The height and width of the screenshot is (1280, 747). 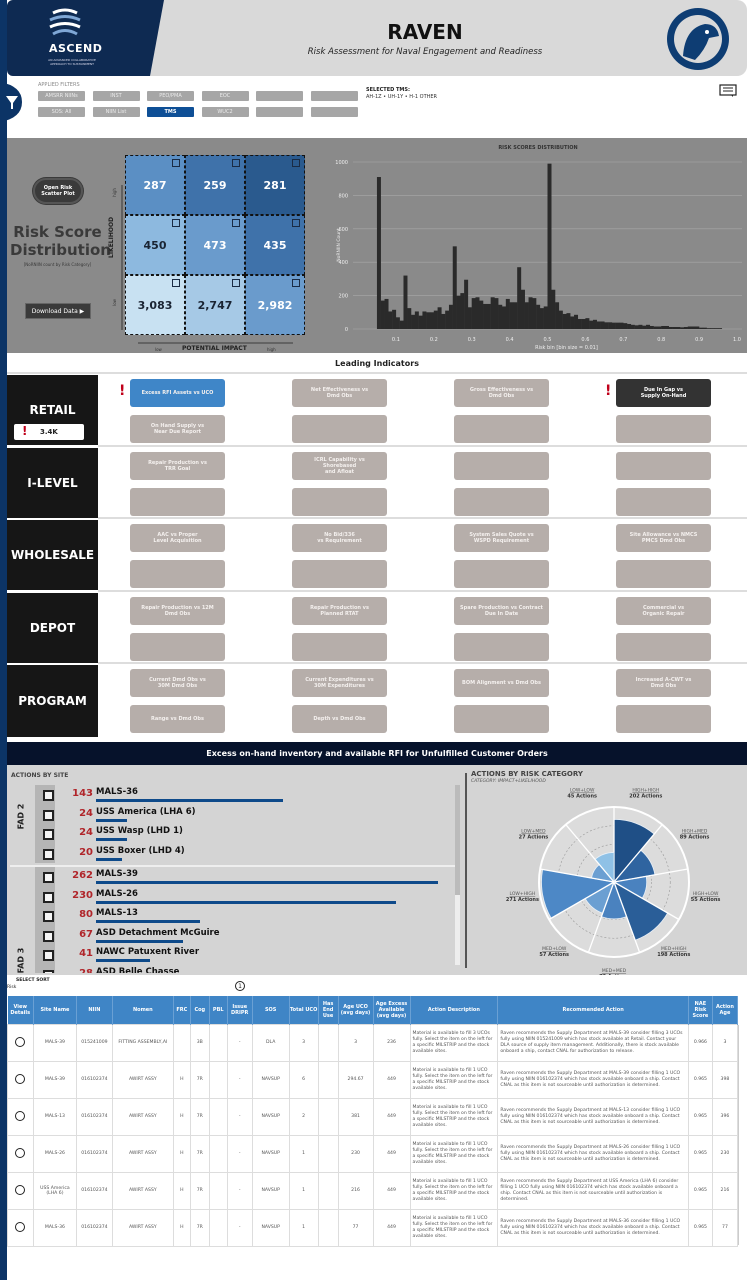 I want to click on category-name: MED+HIGH, so click(x=674, y=949).